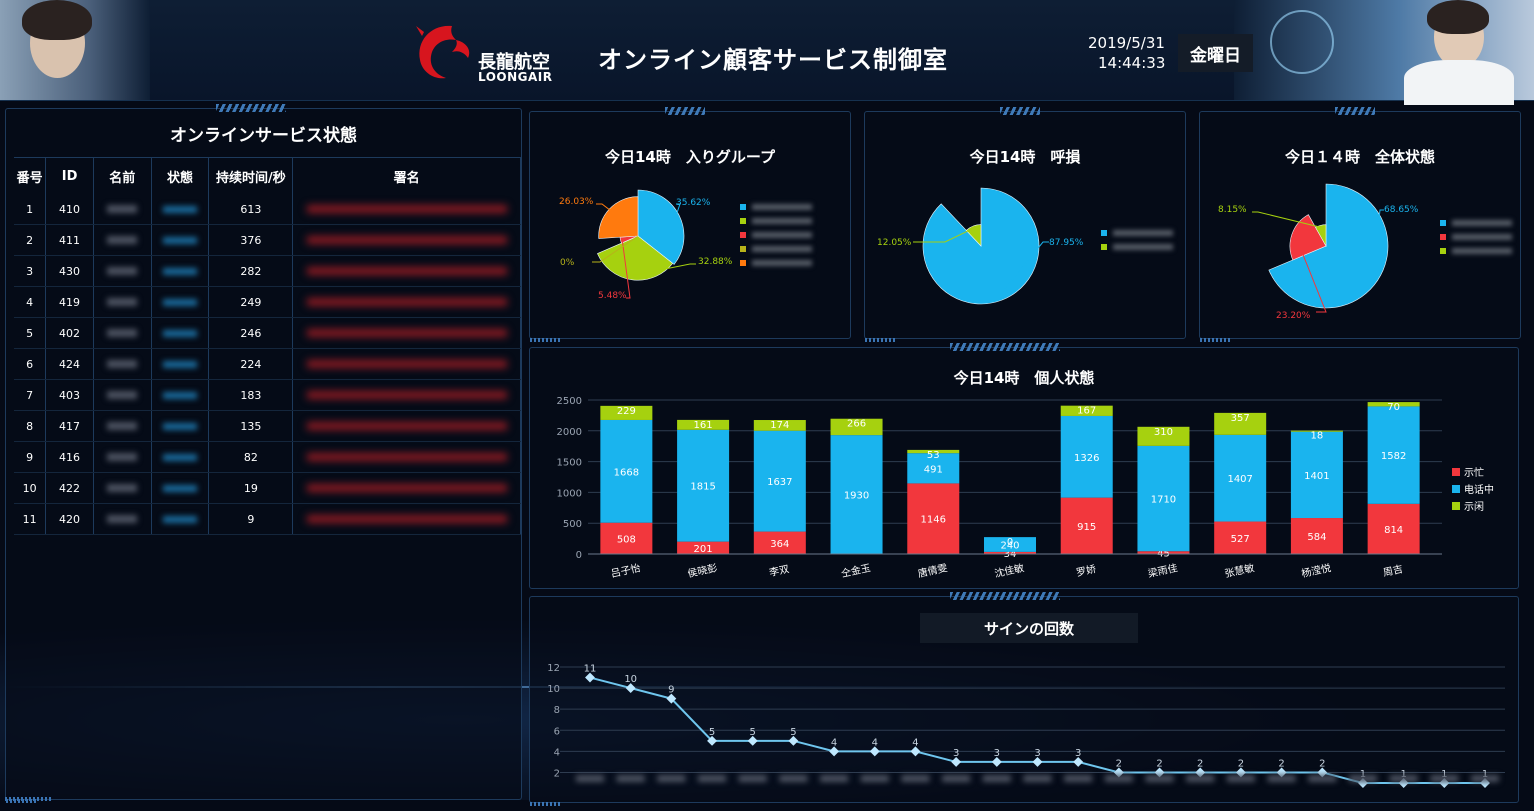  Describe the element at coordinates (1132, 63) in the screenshot. I see `current-time: 14:44:33` at that location.